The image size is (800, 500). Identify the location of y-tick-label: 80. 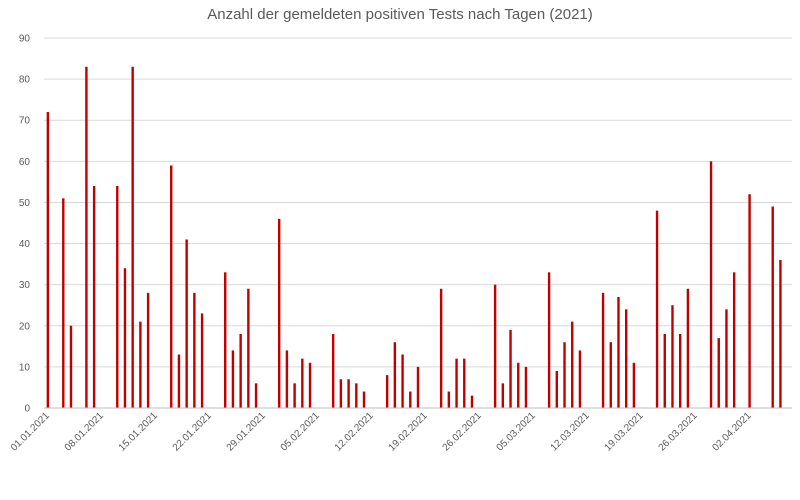
(25, 80).